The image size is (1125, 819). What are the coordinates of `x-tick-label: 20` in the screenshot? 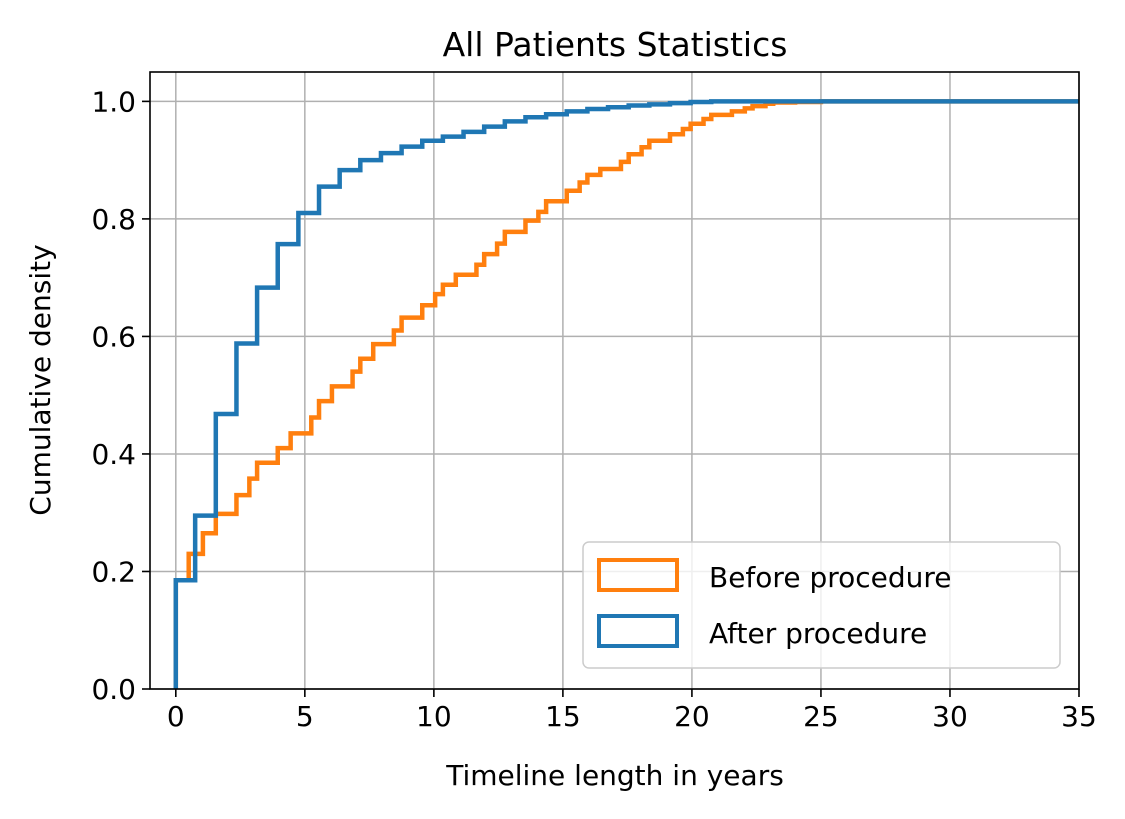 It's located at (692, 716).